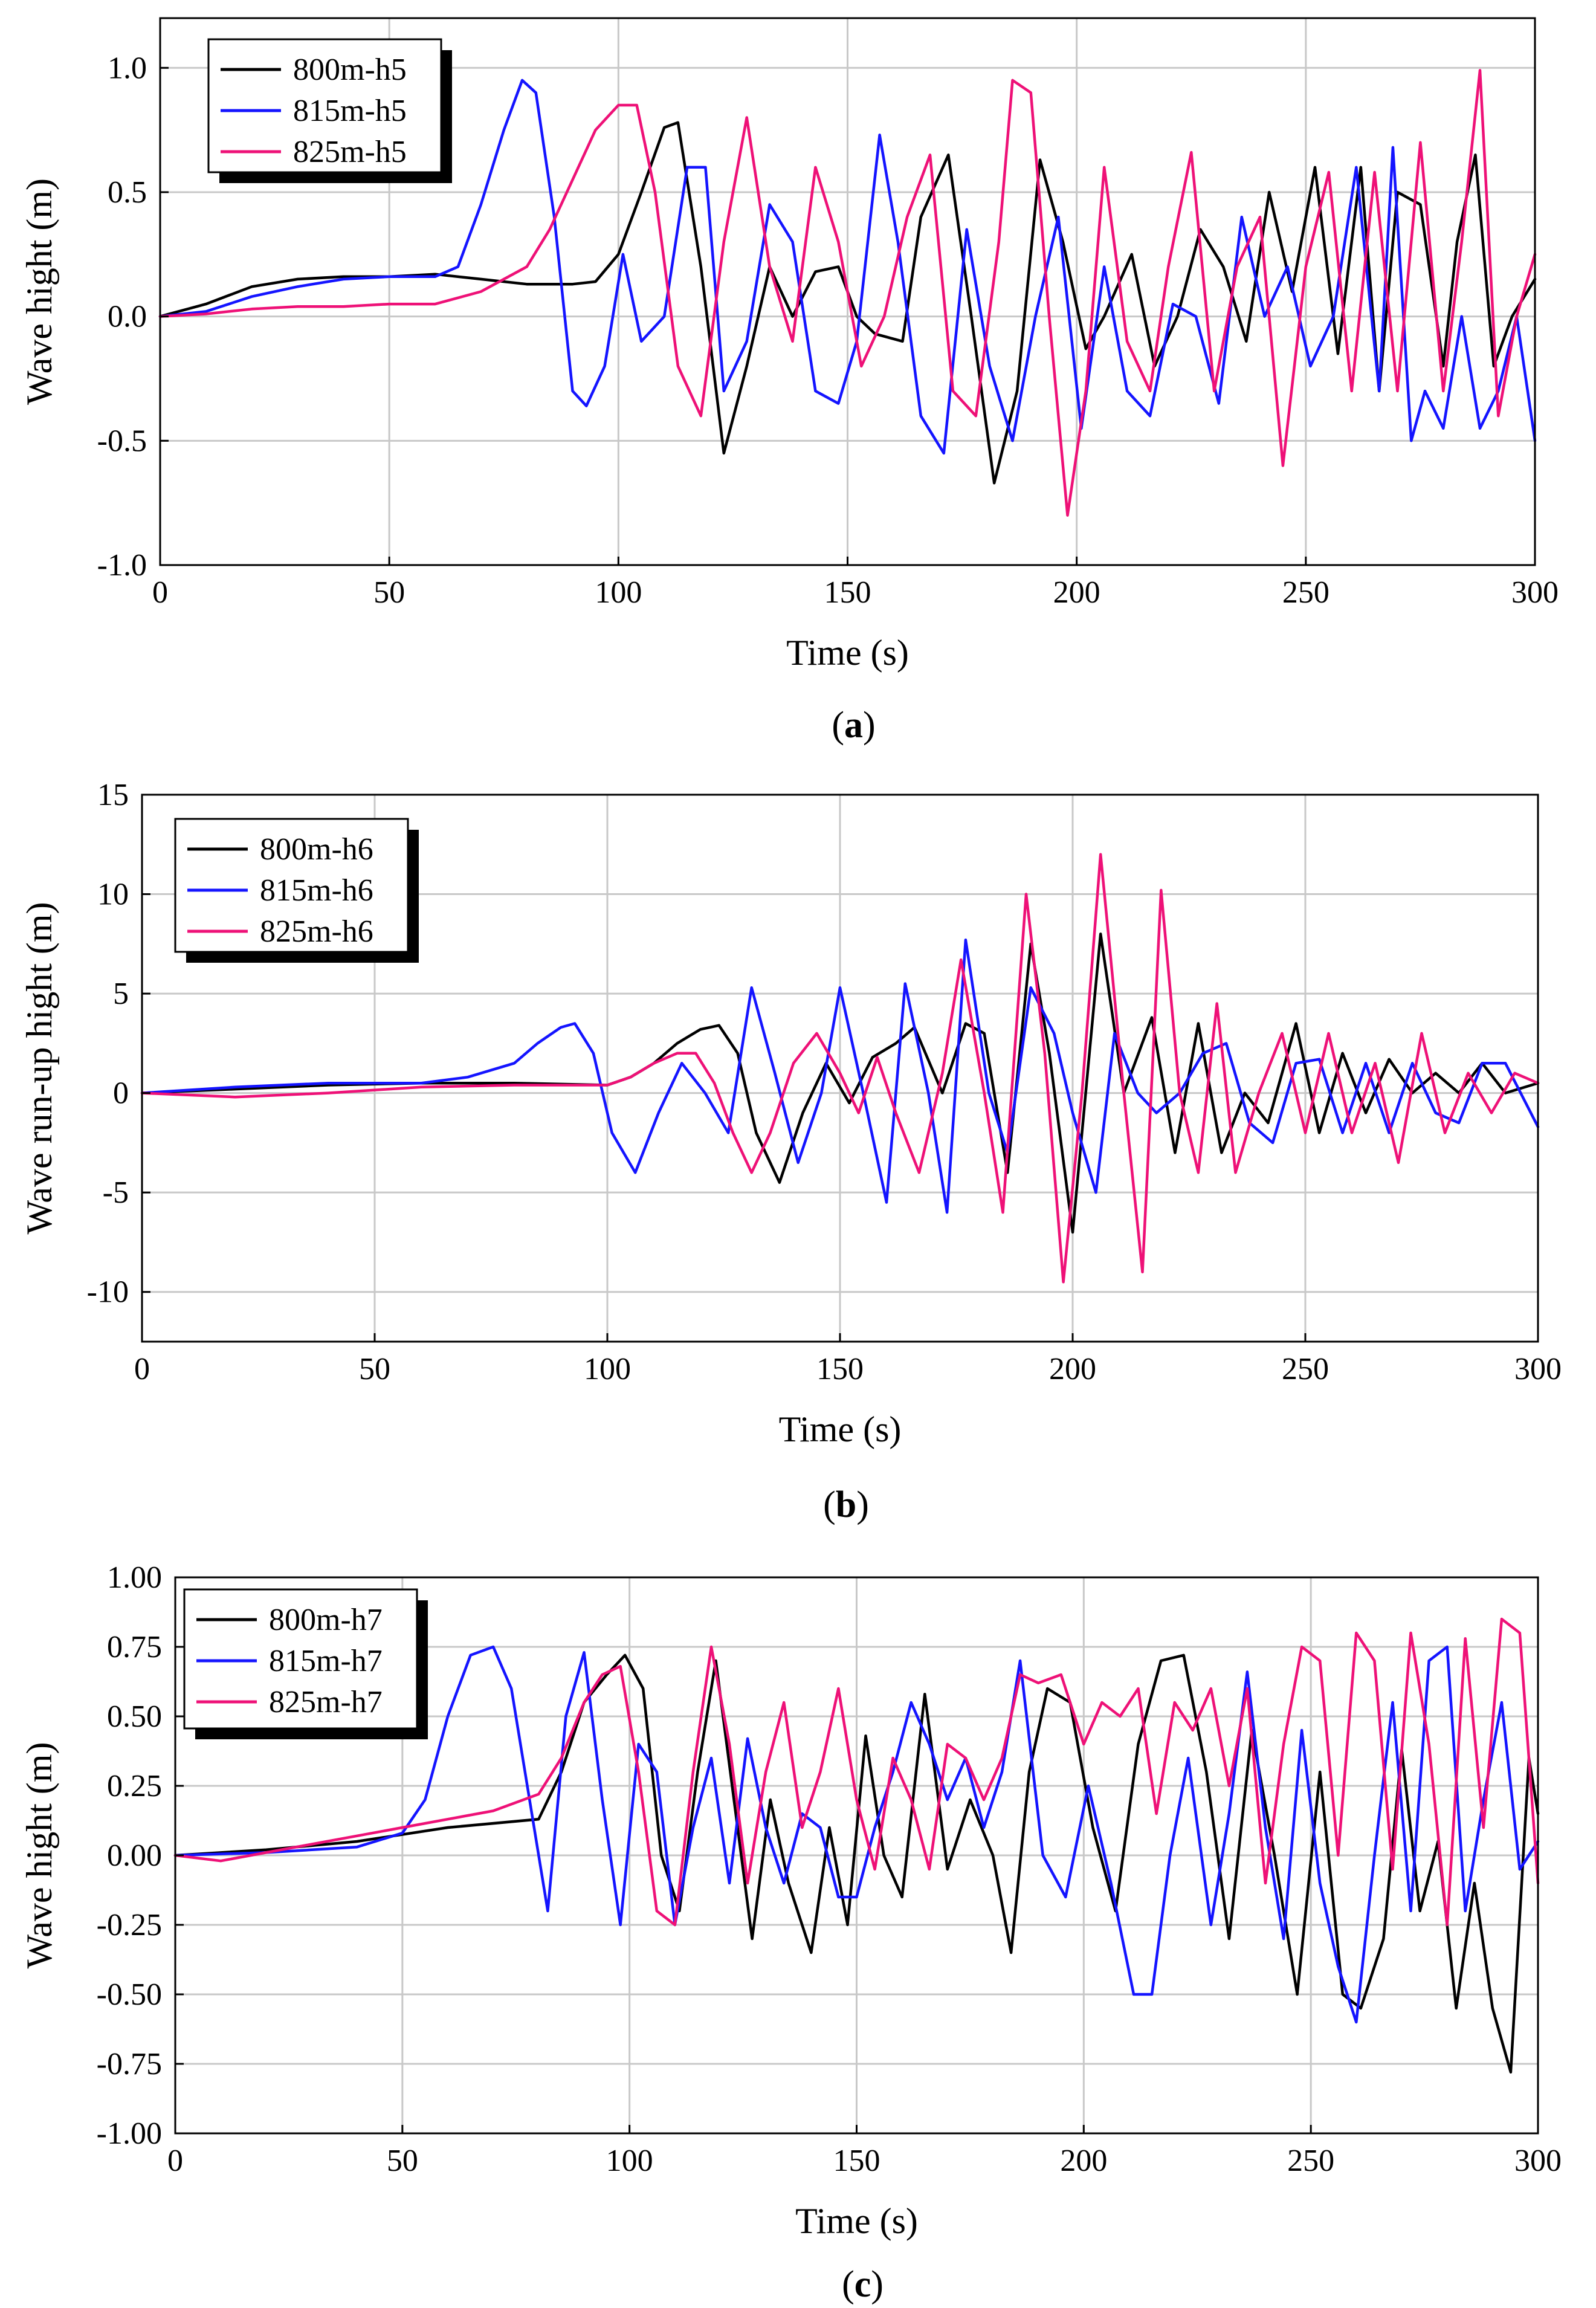 The height and width of the screenshot is (2308, 1596). What do you see at coordinates (129, 1925) in the screenshot?
I see `y-tick-label: -0.25` at bounding box center [129, 1925].